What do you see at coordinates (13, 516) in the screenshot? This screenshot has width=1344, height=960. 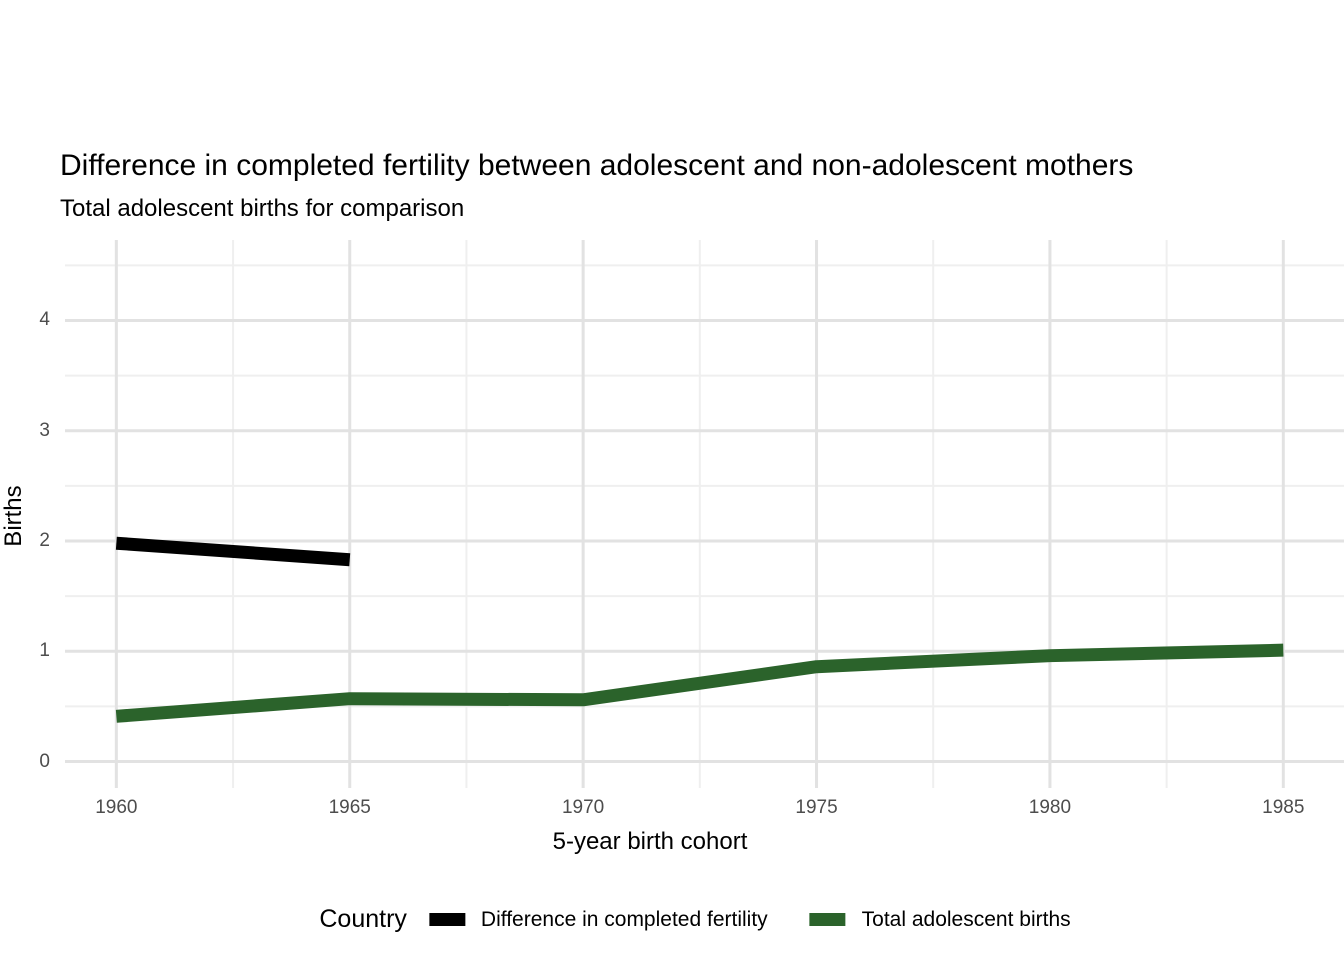 I see `y-axis-title: Births` at bounding box center [13, 516].